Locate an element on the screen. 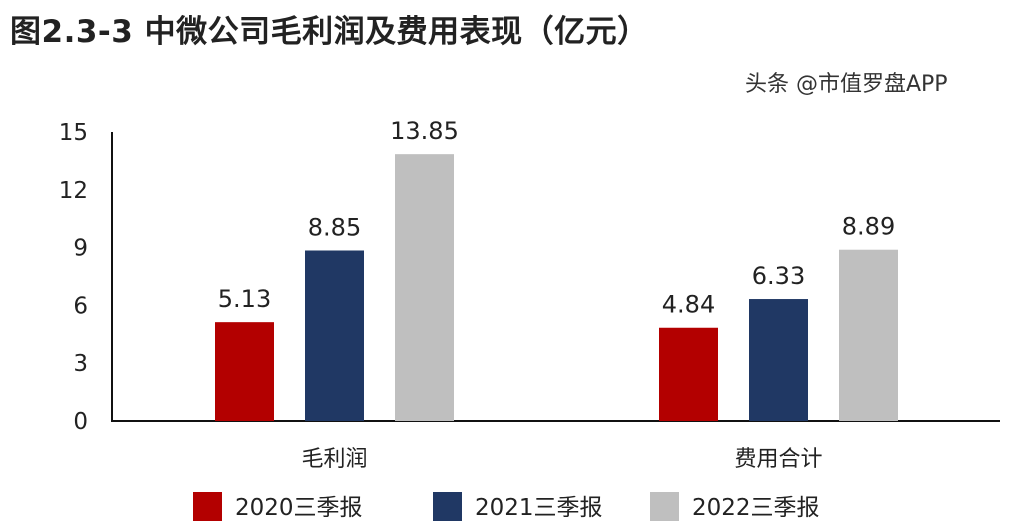  legend-label: 2021三季报 is located at coordinates (539, 508).